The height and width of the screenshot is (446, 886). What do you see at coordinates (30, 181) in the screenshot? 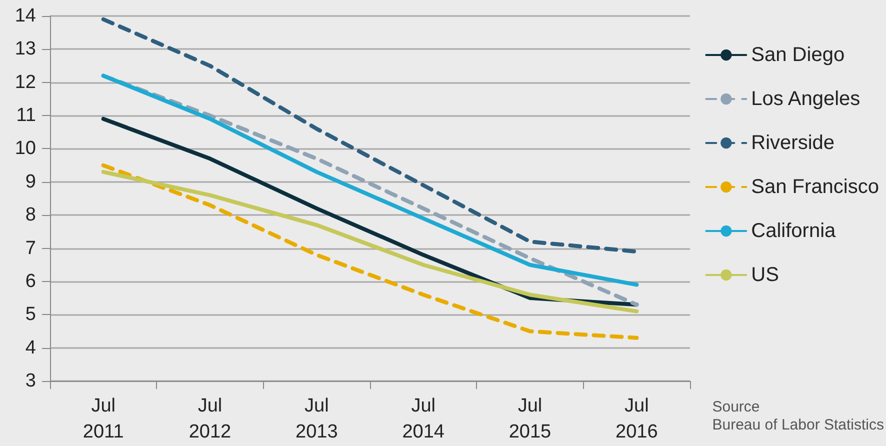
I see `y-tick-label: 9` at bounding box center [30, 181].